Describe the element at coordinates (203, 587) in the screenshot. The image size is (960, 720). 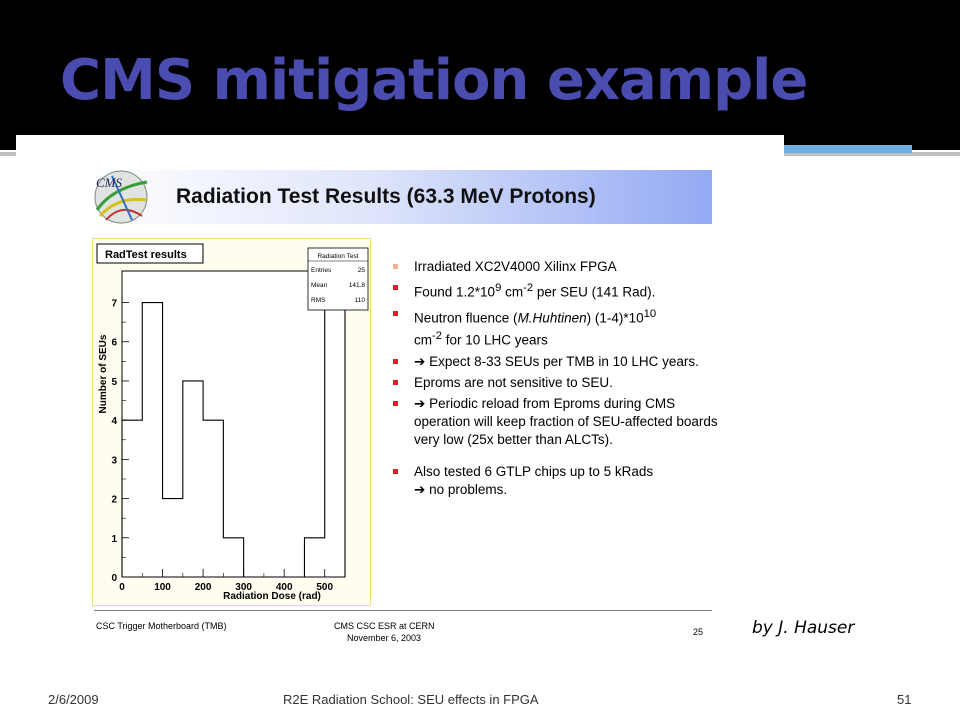
I see `x-tick-label: 200` at that location.